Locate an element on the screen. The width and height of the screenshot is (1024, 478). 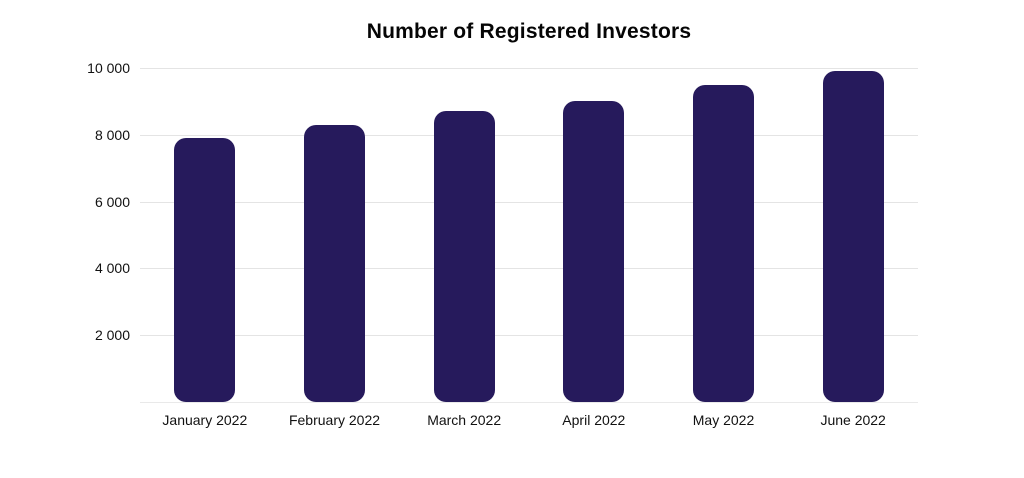
x-axis-tick-label: February 2022 is located at coordinates (334, 420).